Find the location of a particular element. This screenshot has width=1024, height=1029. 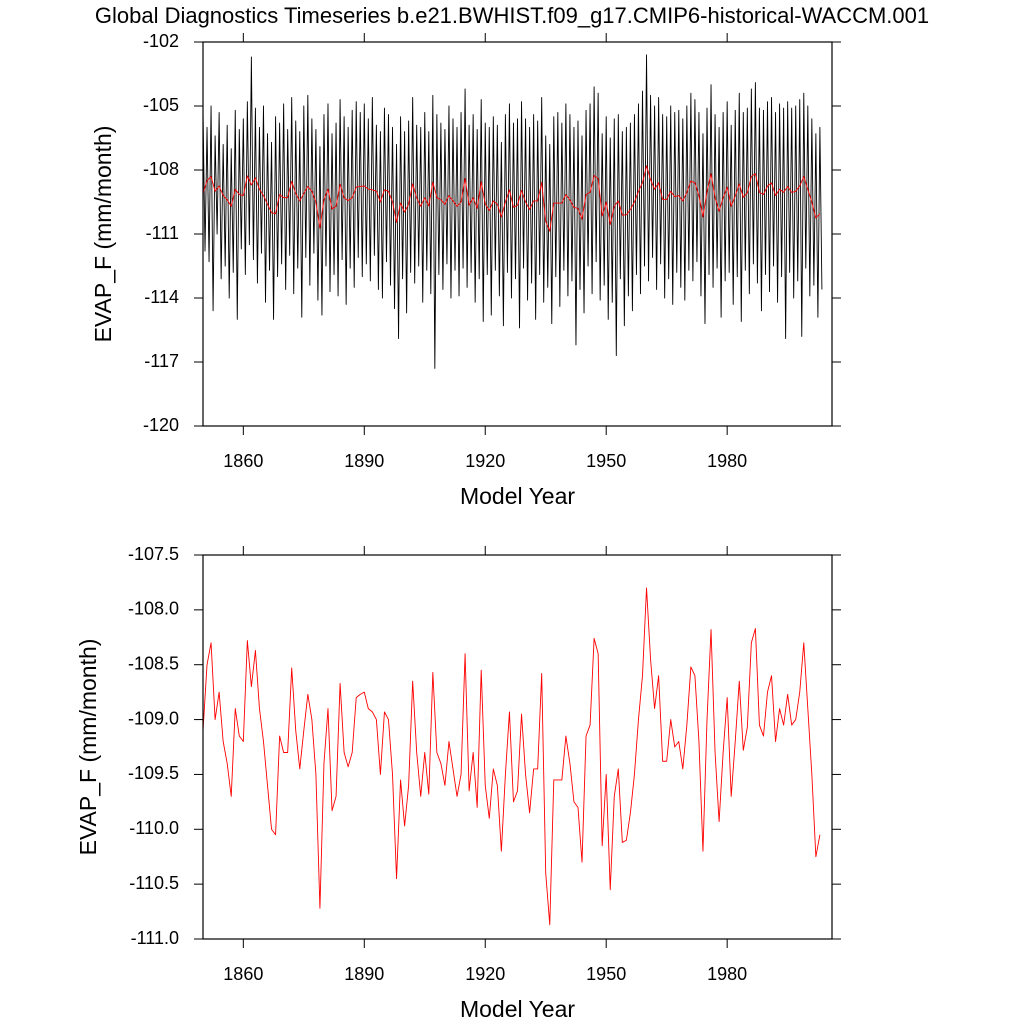

y-tick-label: -111 is located at coordinates (162, 233).